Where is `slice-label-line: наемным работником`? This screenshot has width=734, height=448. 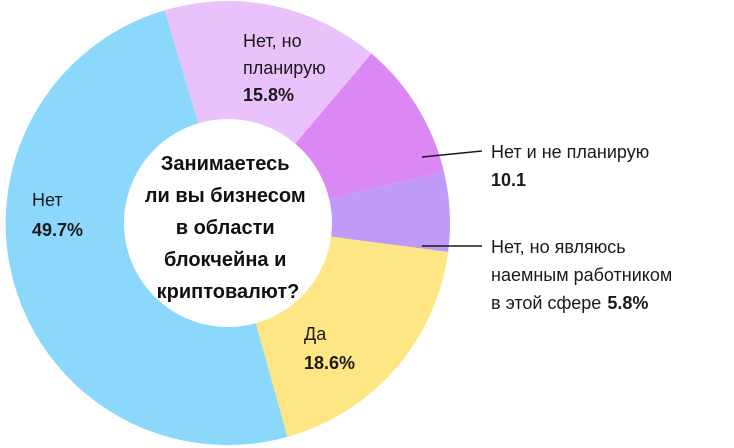 slice-label-line: наемным работником is located at coordinates (581, 275).